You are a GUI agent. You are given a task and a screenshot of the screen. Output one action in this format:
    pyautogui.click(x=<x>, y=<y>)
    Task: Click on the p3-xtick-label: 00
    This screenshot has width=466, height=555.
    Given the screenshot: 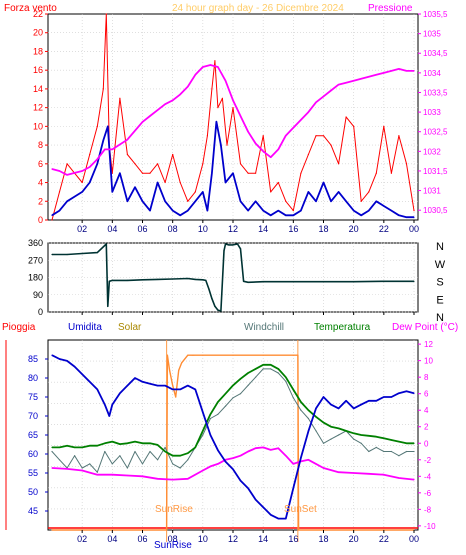 What is the action you would take?
    pyautogui.click(x=414, y=539)
    